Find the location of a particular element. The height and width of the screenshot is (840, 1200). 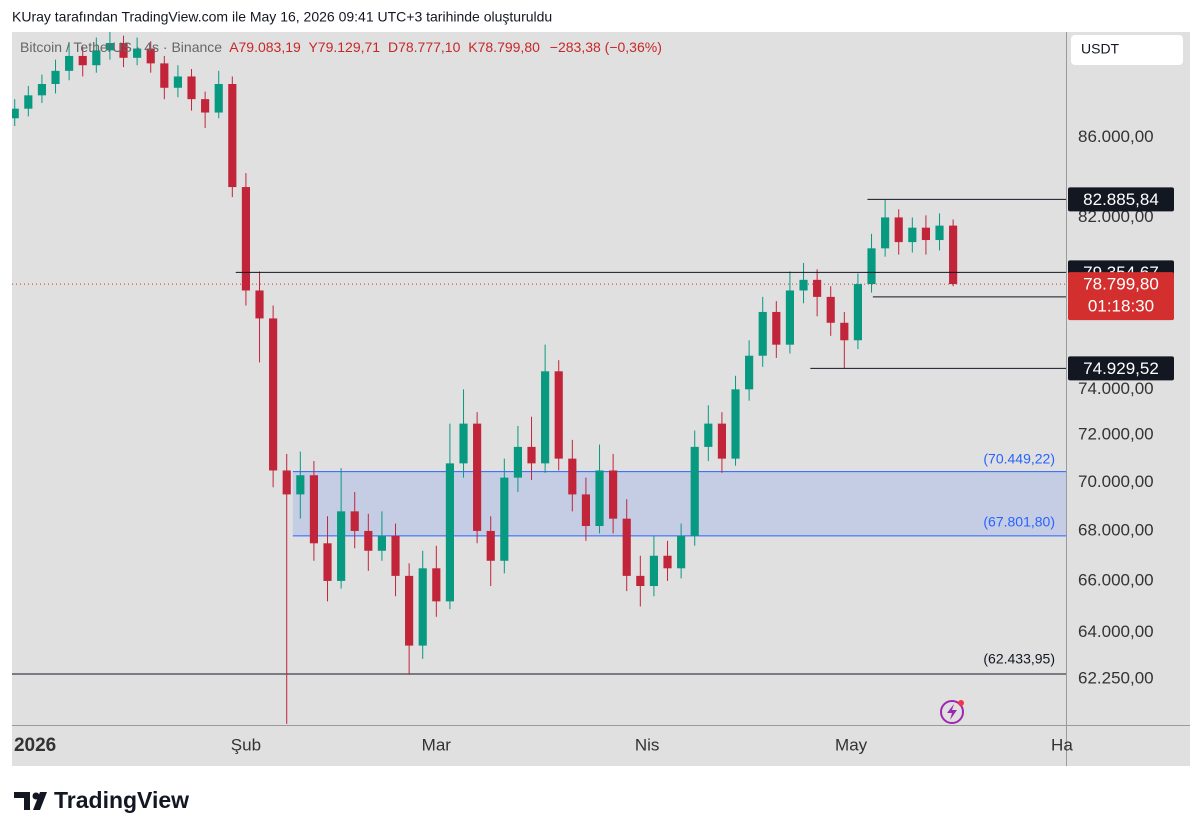

zone-bottom-label: (67.801,80) is located at coordinates (1019, 522).